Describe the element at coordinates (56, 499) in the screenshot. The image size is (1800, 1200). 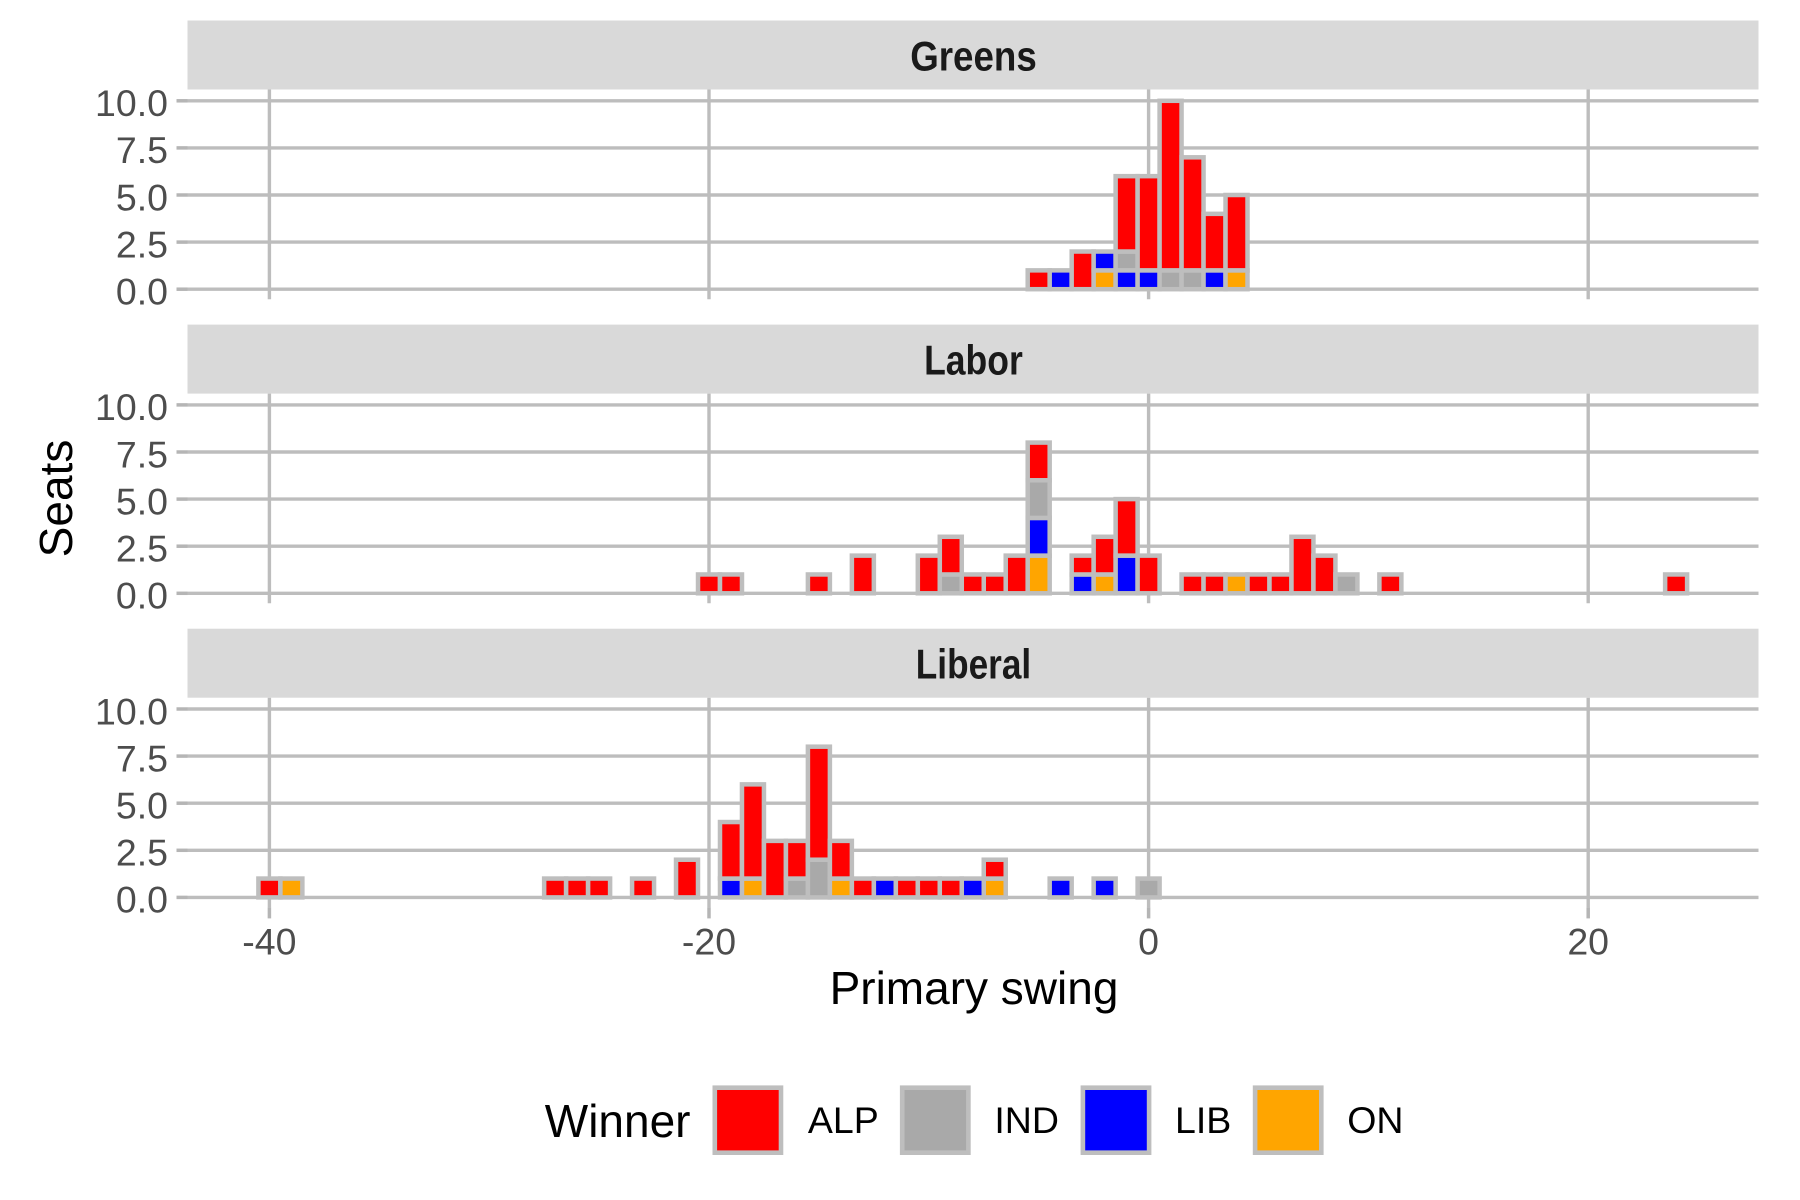
I see `svg-text: Seats` at that location.